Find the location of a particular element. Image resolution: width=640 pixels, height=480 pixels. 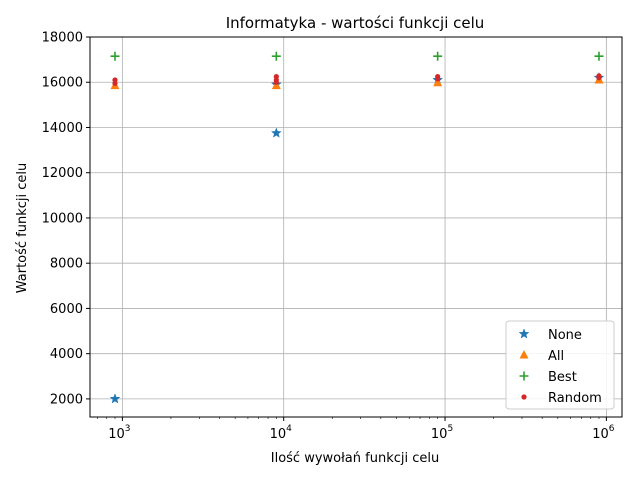

y-axis-label: Wartość funkcji celu is located at coordinates (22, 228).